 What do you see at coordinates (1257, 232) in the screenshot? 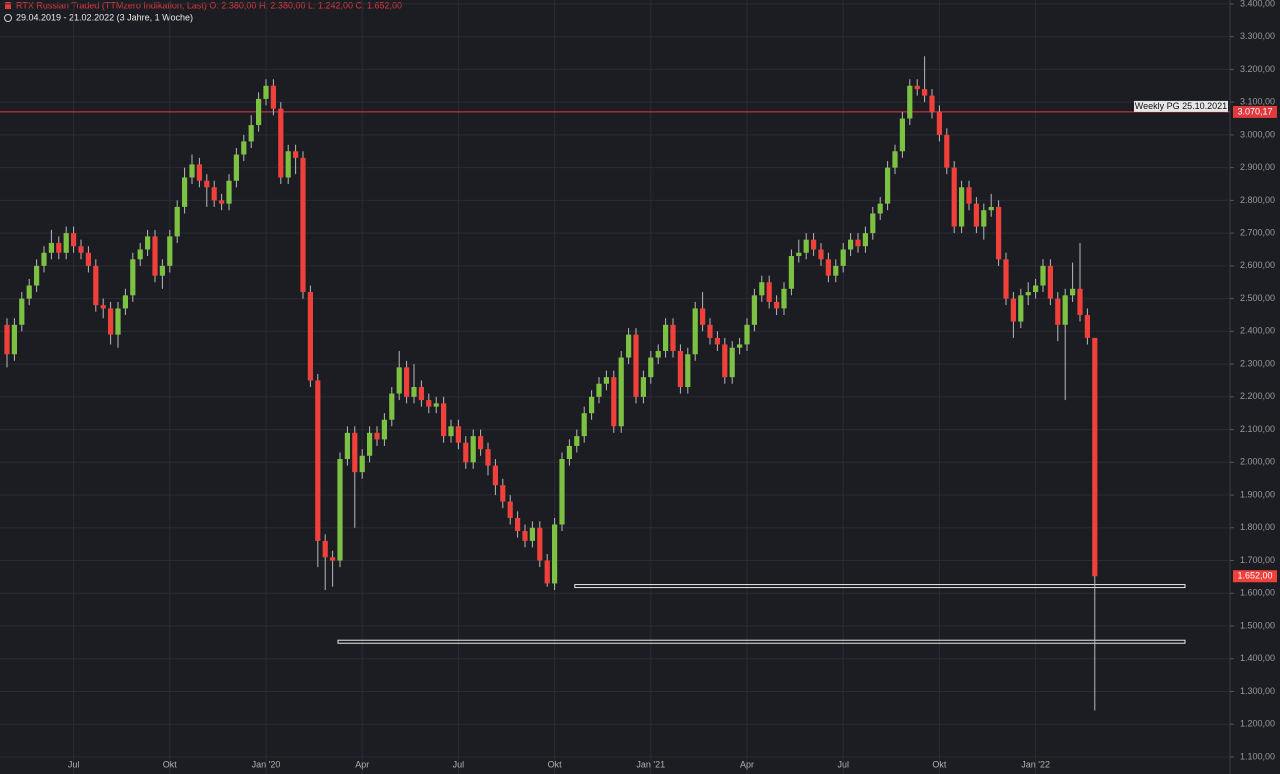
I see `y-tick-label: 2.700,00` at bounding box center [1257, 232].